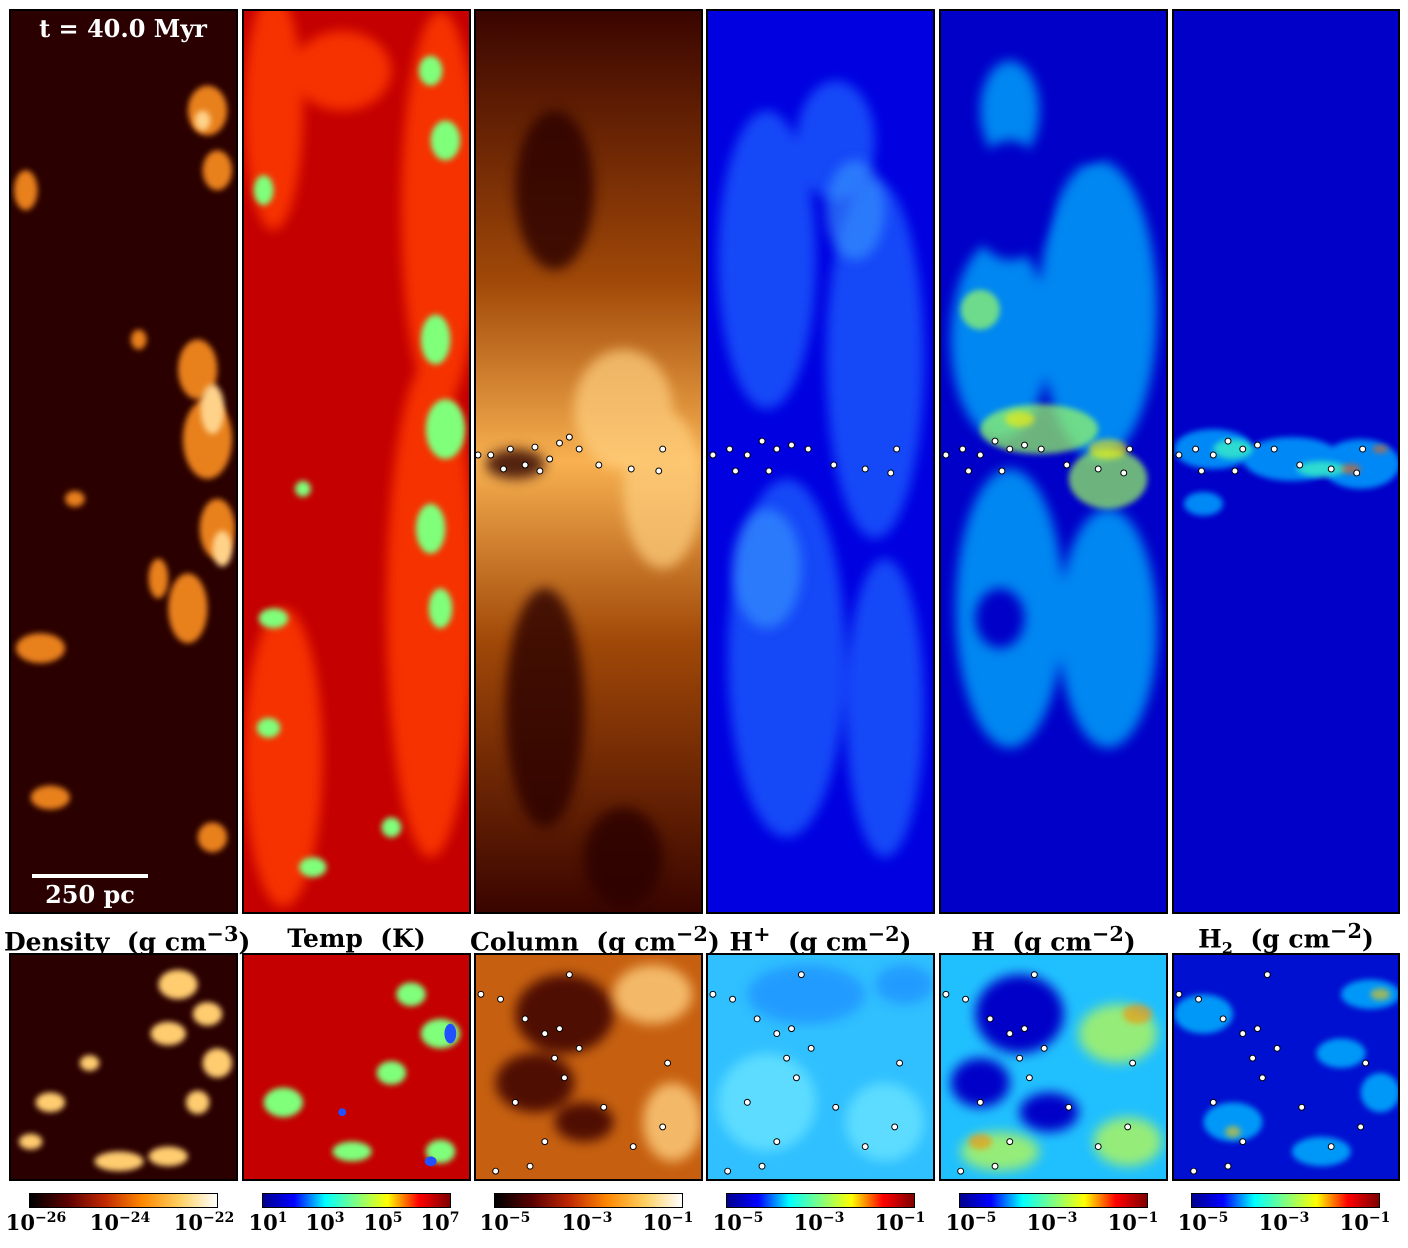 The height and width of the screenshot is (1248, 1408). Describe the element at coordinates (356, 1067) in the screenshot. I see `temperature-face-panel` at that location.